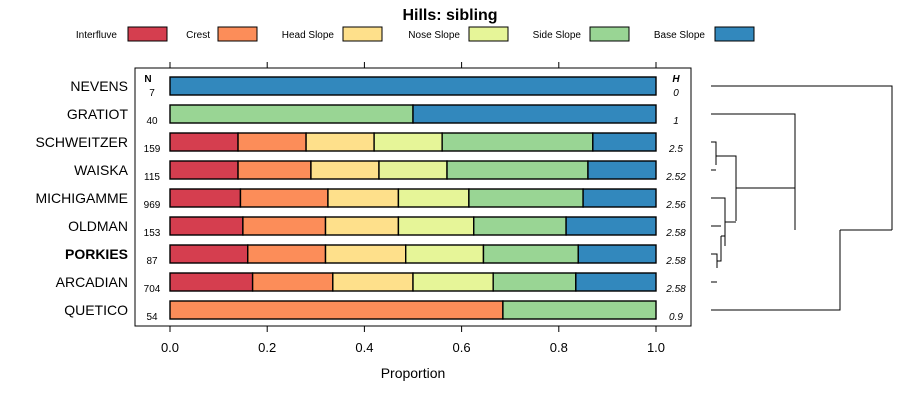  I want to click on n-header: N, so click(147, 79).